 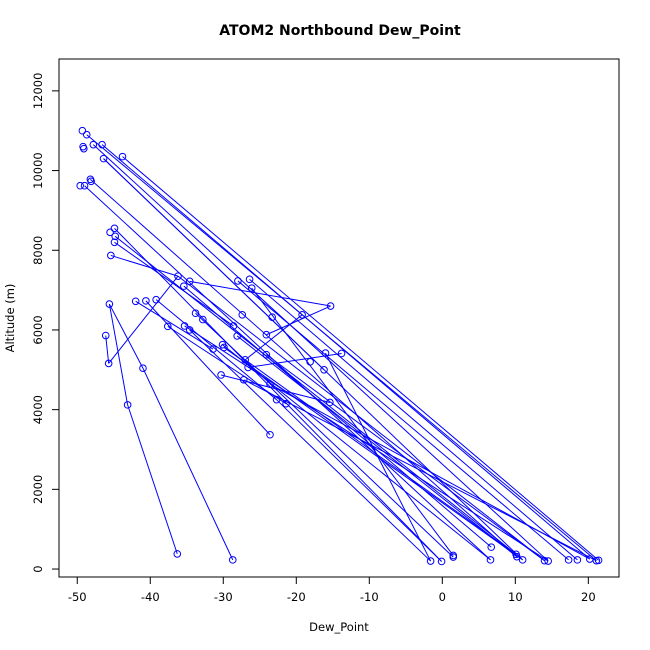 What do you see at coordinates (38, 409) in the screenshot?
I see `y-tick-label: 4000` at bounding box center [38, 409].